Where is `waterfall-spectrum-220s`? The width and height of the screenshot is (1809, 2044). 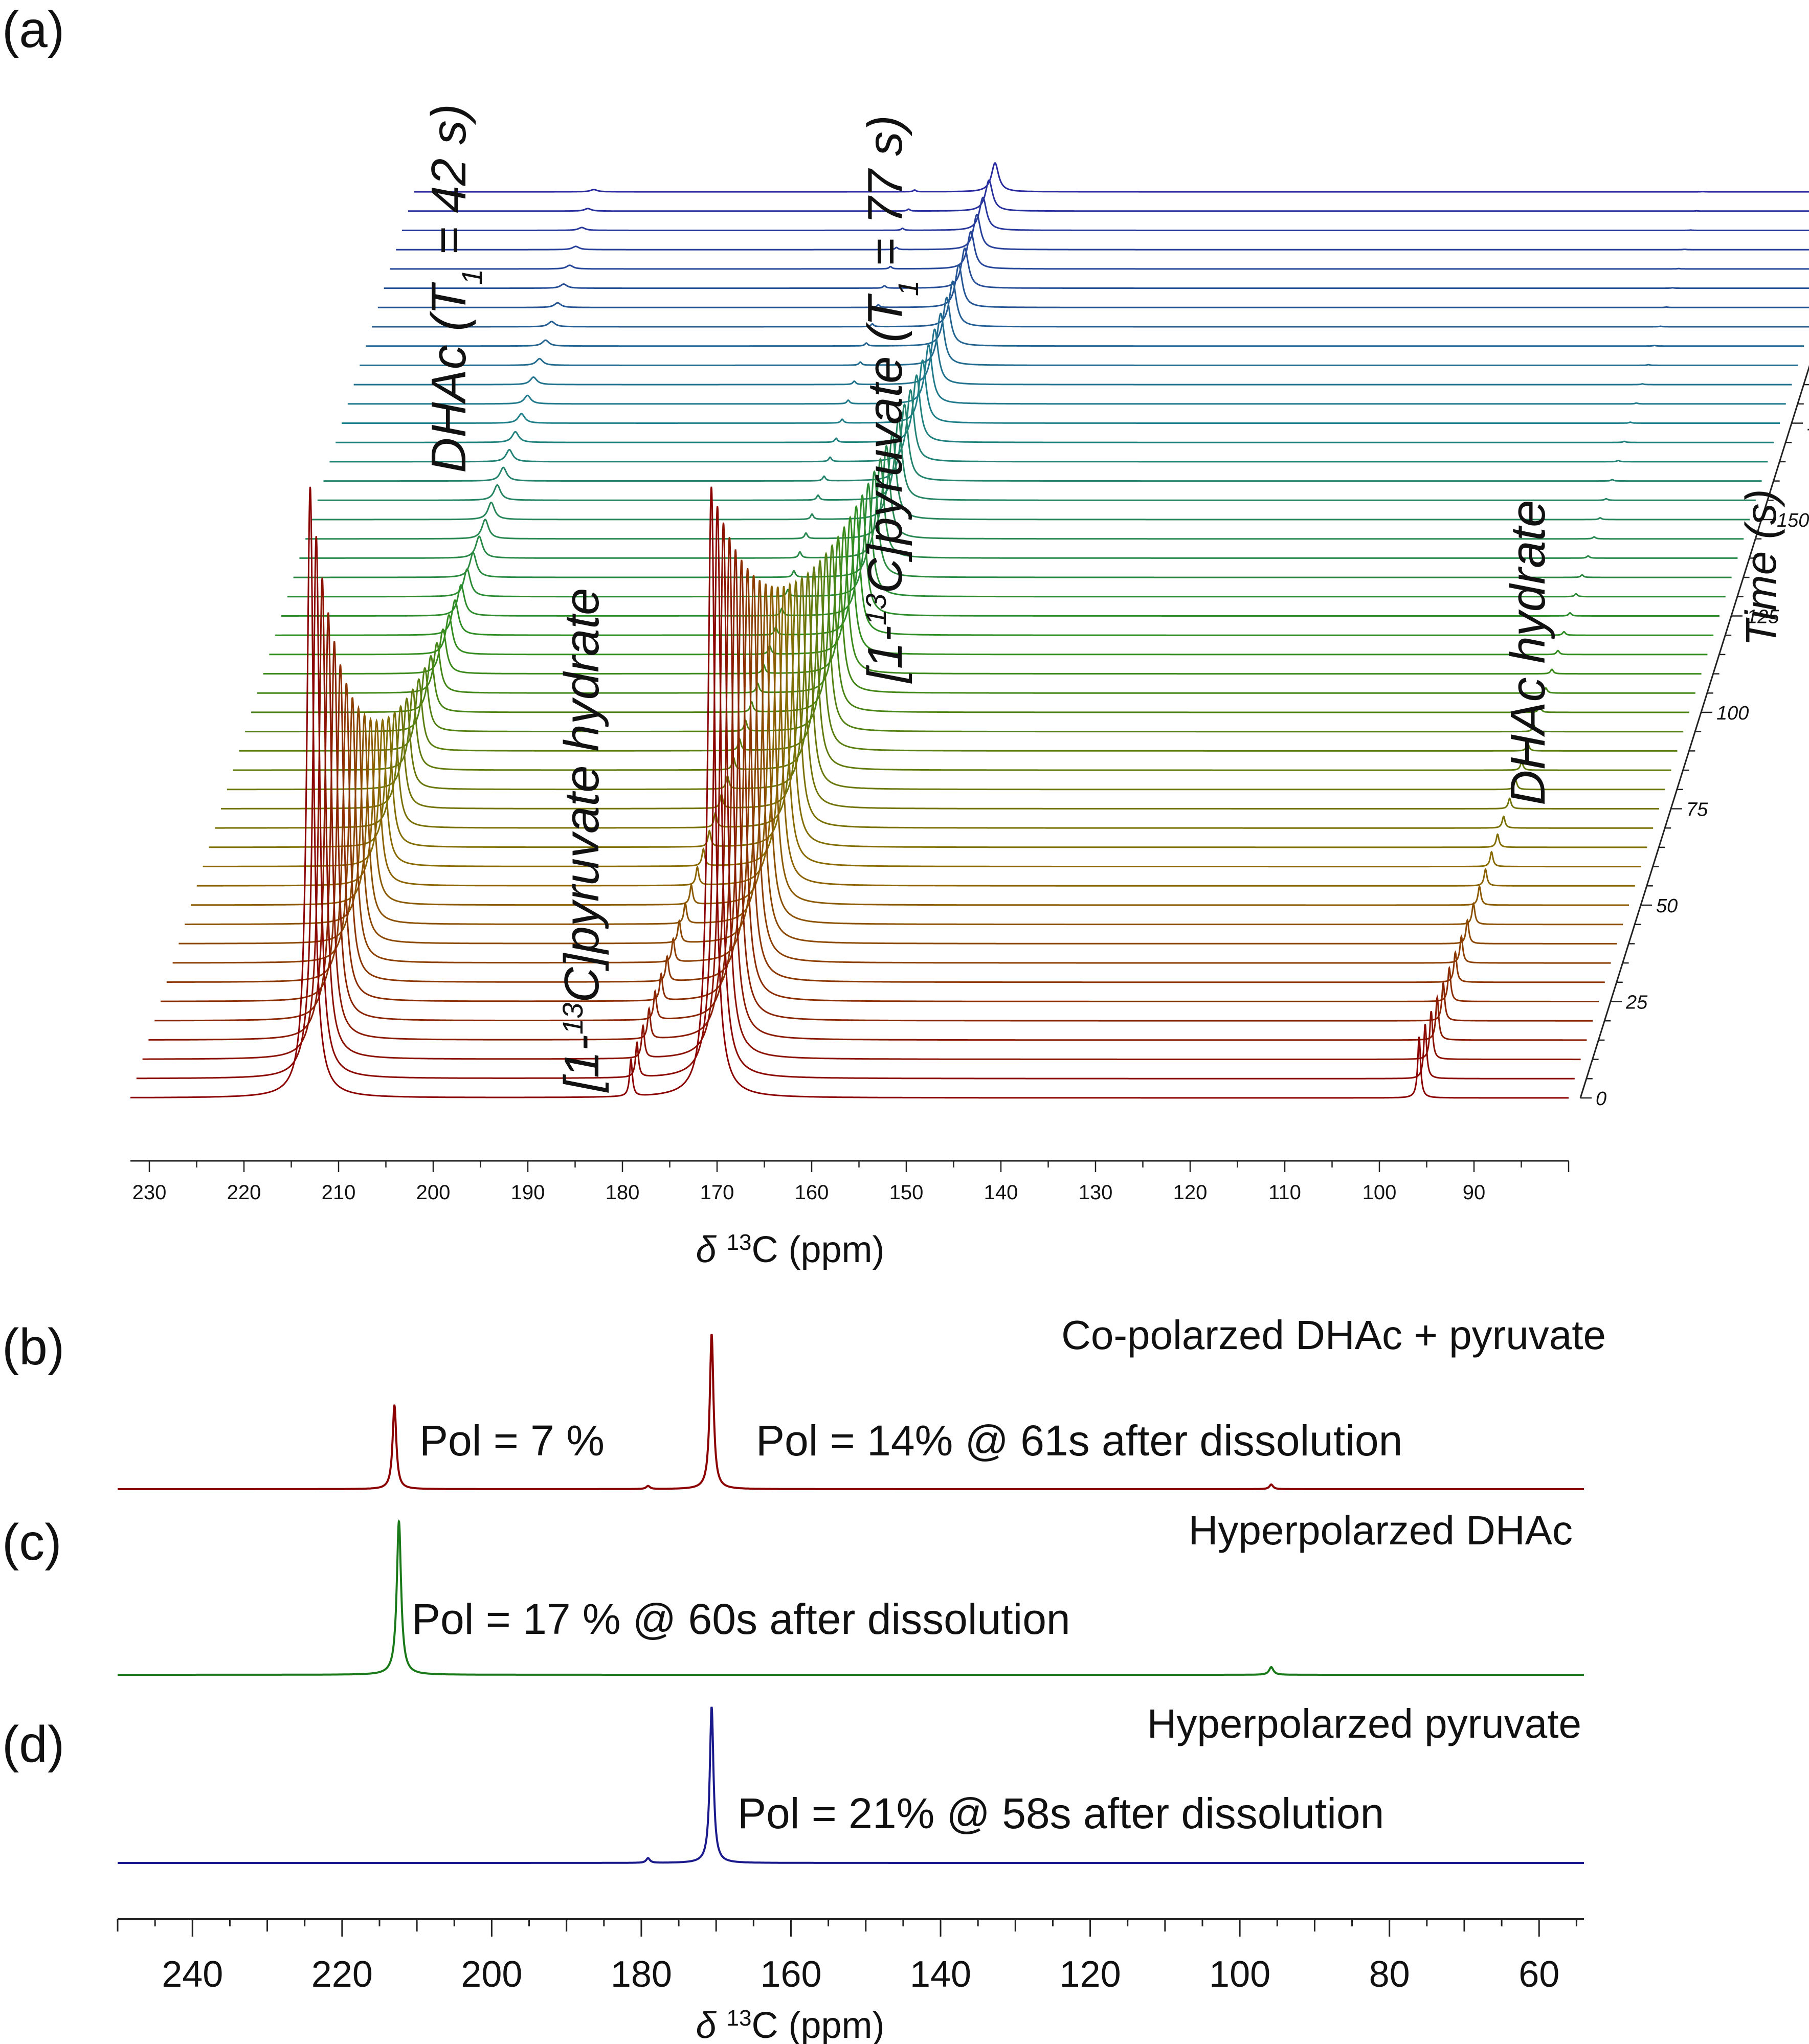
waterfall-spectrum-220s is located at coordinates (1102, 232).